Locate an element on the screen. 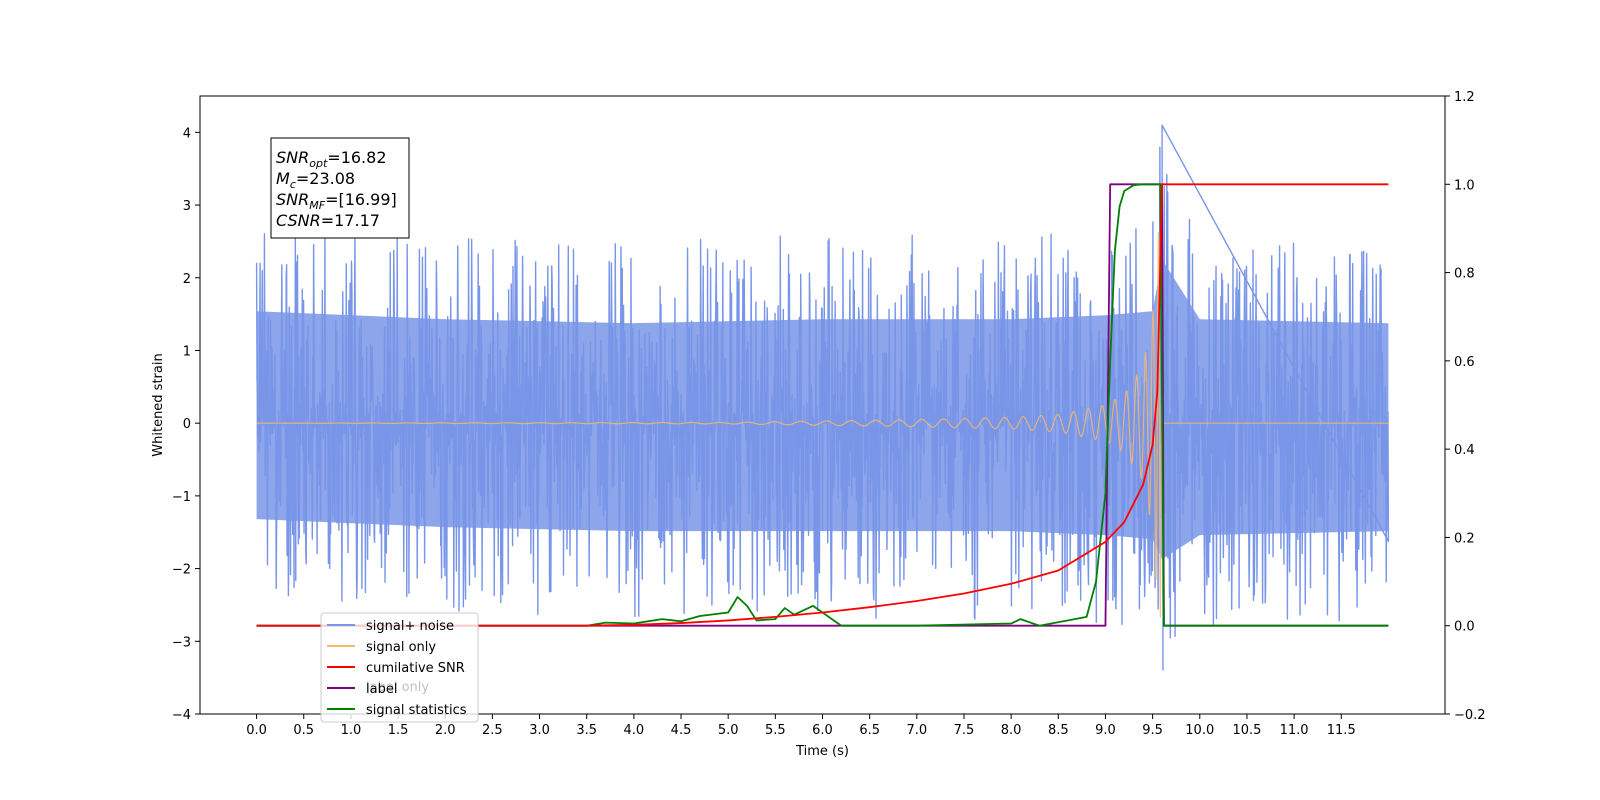 This screenshot has width=1600, height=800. x-tick-label: 2.0 is located at coordinates (445, 730).